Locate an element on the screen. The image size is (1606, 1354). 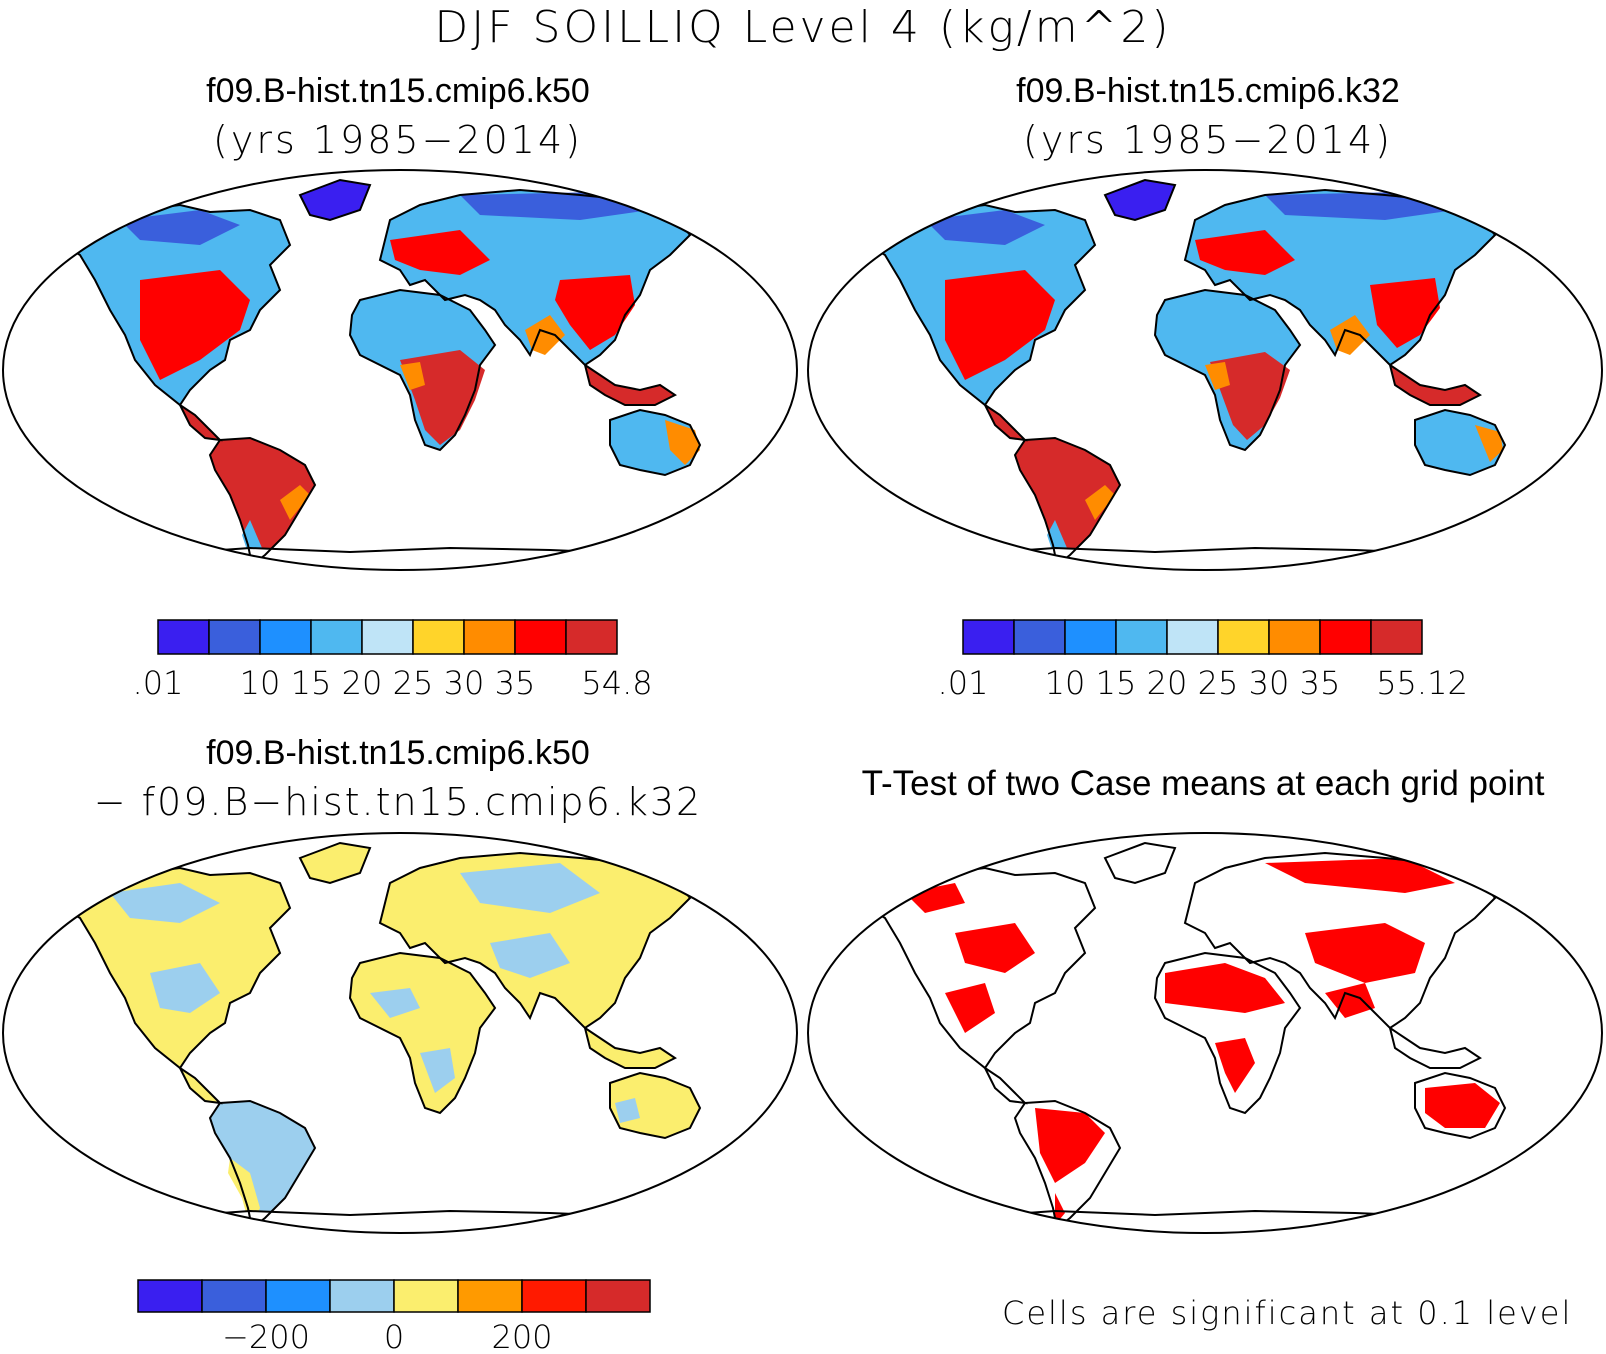
case2-colorbar-label-2: 15 is located at coordinates (1116, 683).